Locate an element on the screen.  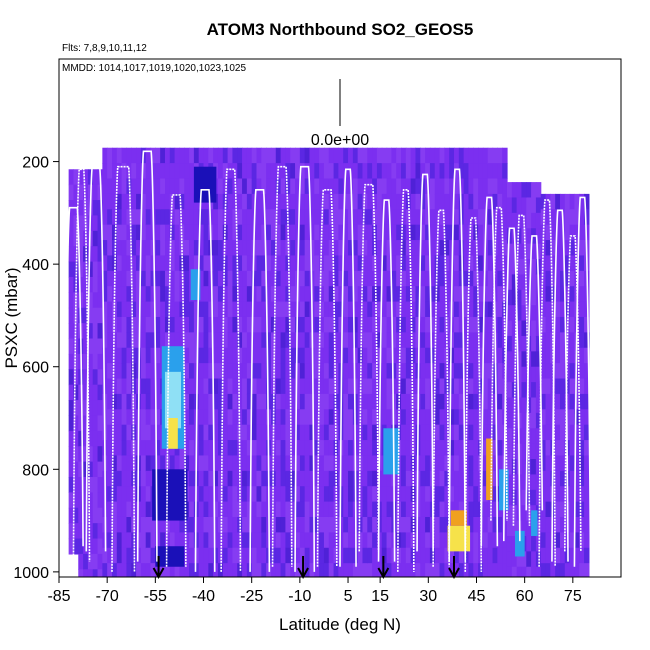
x-tick-label: -25 is located at coordinates (251, 596).